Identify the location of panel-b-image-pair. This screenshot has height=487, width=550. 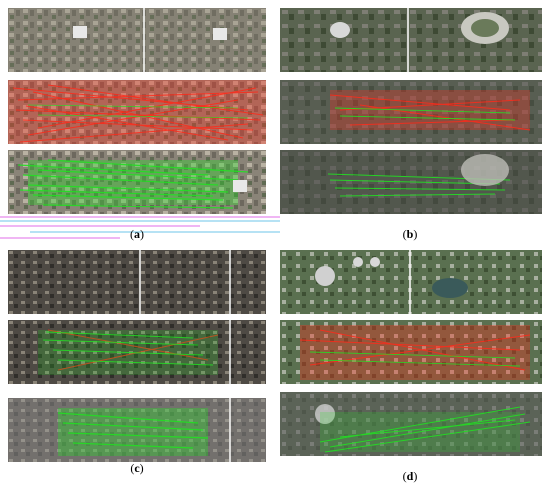
(411, 40).